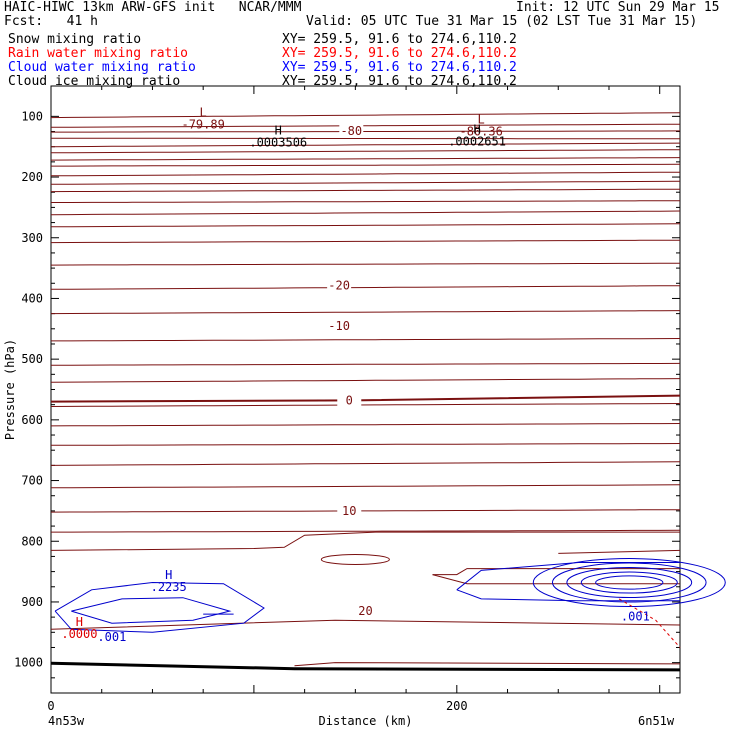  I want to click on ground-surface-line, so click(365, 666).